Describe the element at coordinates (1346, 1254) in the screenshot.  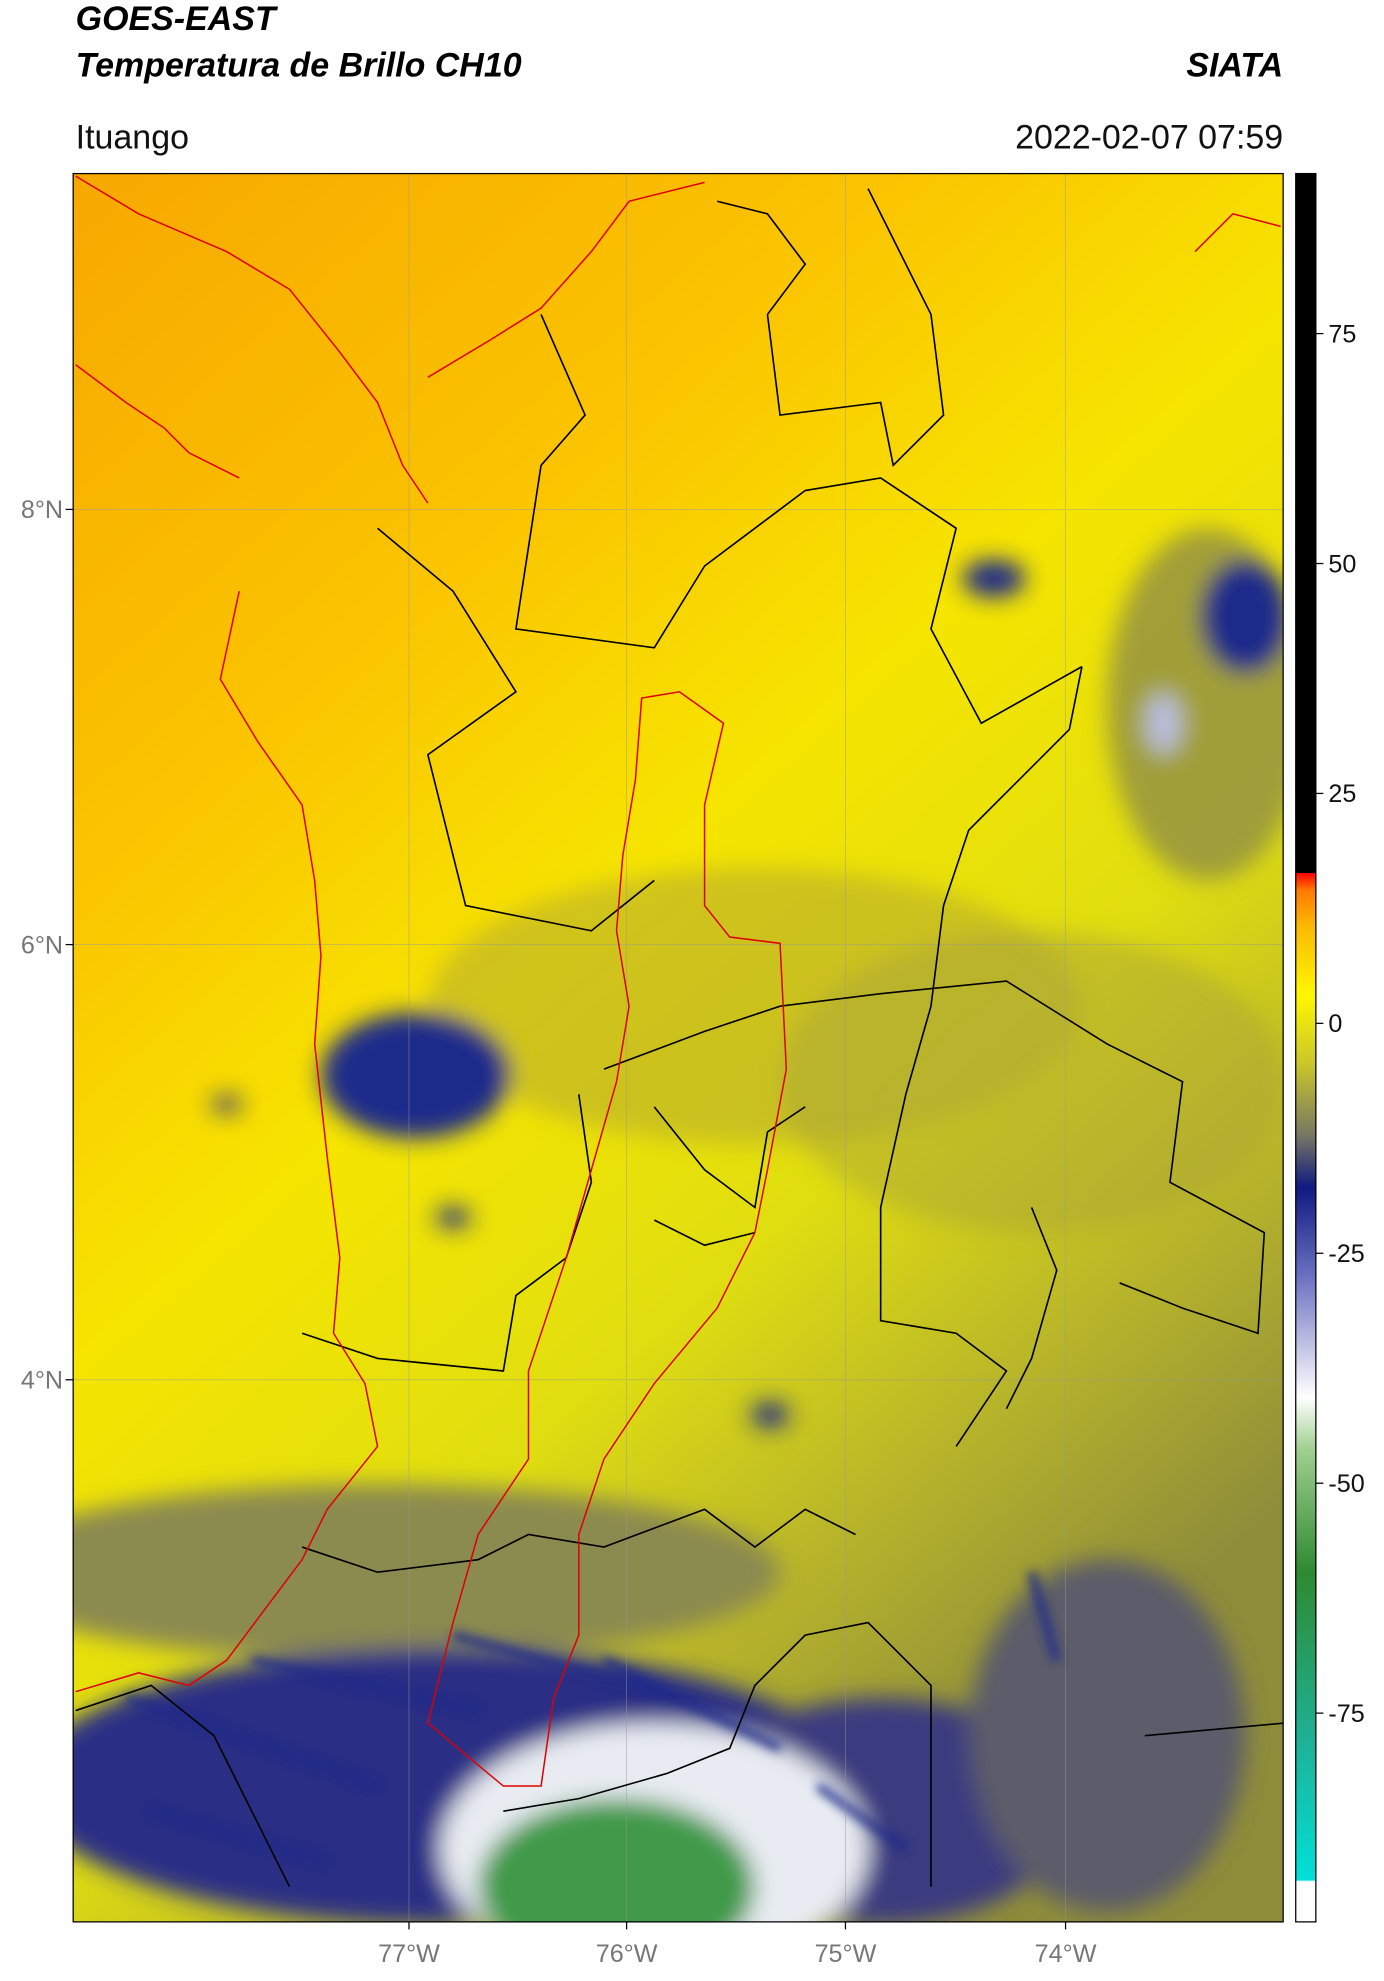
I see `colorbar-tick-label: -25` at that location.